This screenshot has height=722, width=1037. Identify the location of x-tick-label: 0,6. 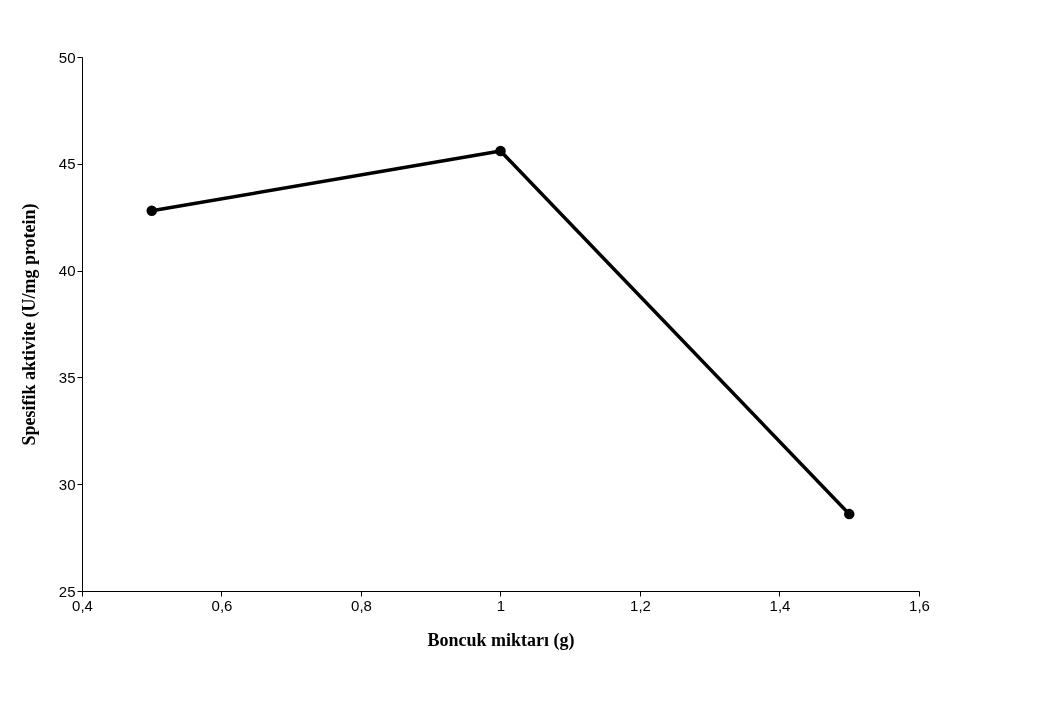
(222, 605).